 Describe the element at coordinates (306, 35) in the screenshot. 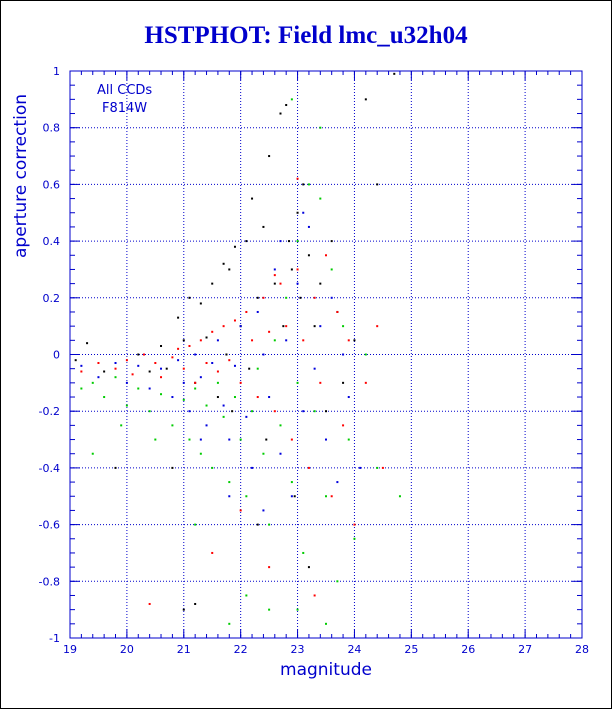

I see `chart-title: HSTPHOT: Field lmc_u32h04` at that location.